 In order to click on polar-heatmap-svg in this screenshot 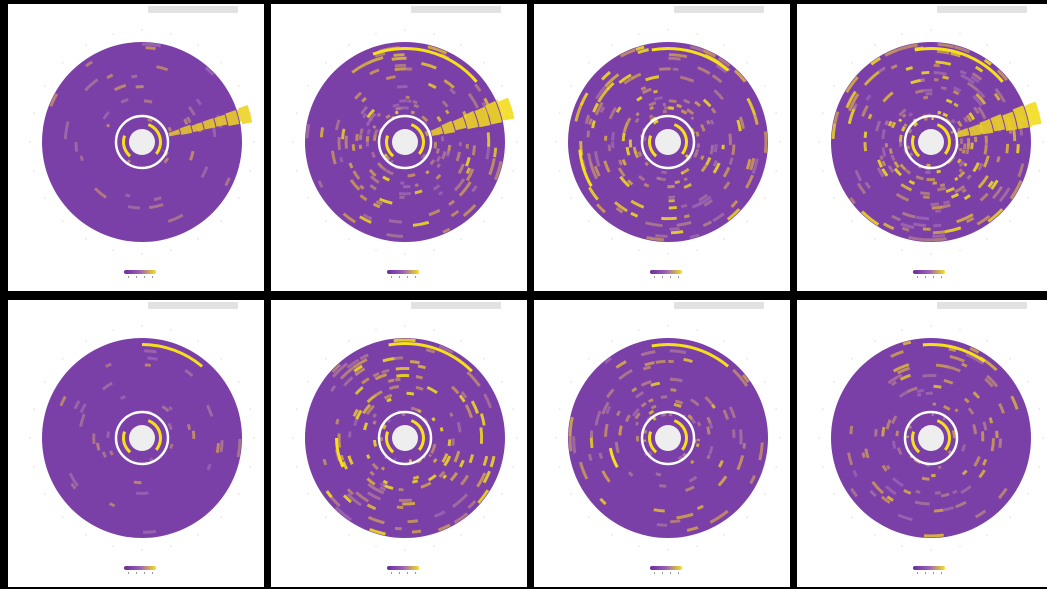, I will do `click(142, 142)`.